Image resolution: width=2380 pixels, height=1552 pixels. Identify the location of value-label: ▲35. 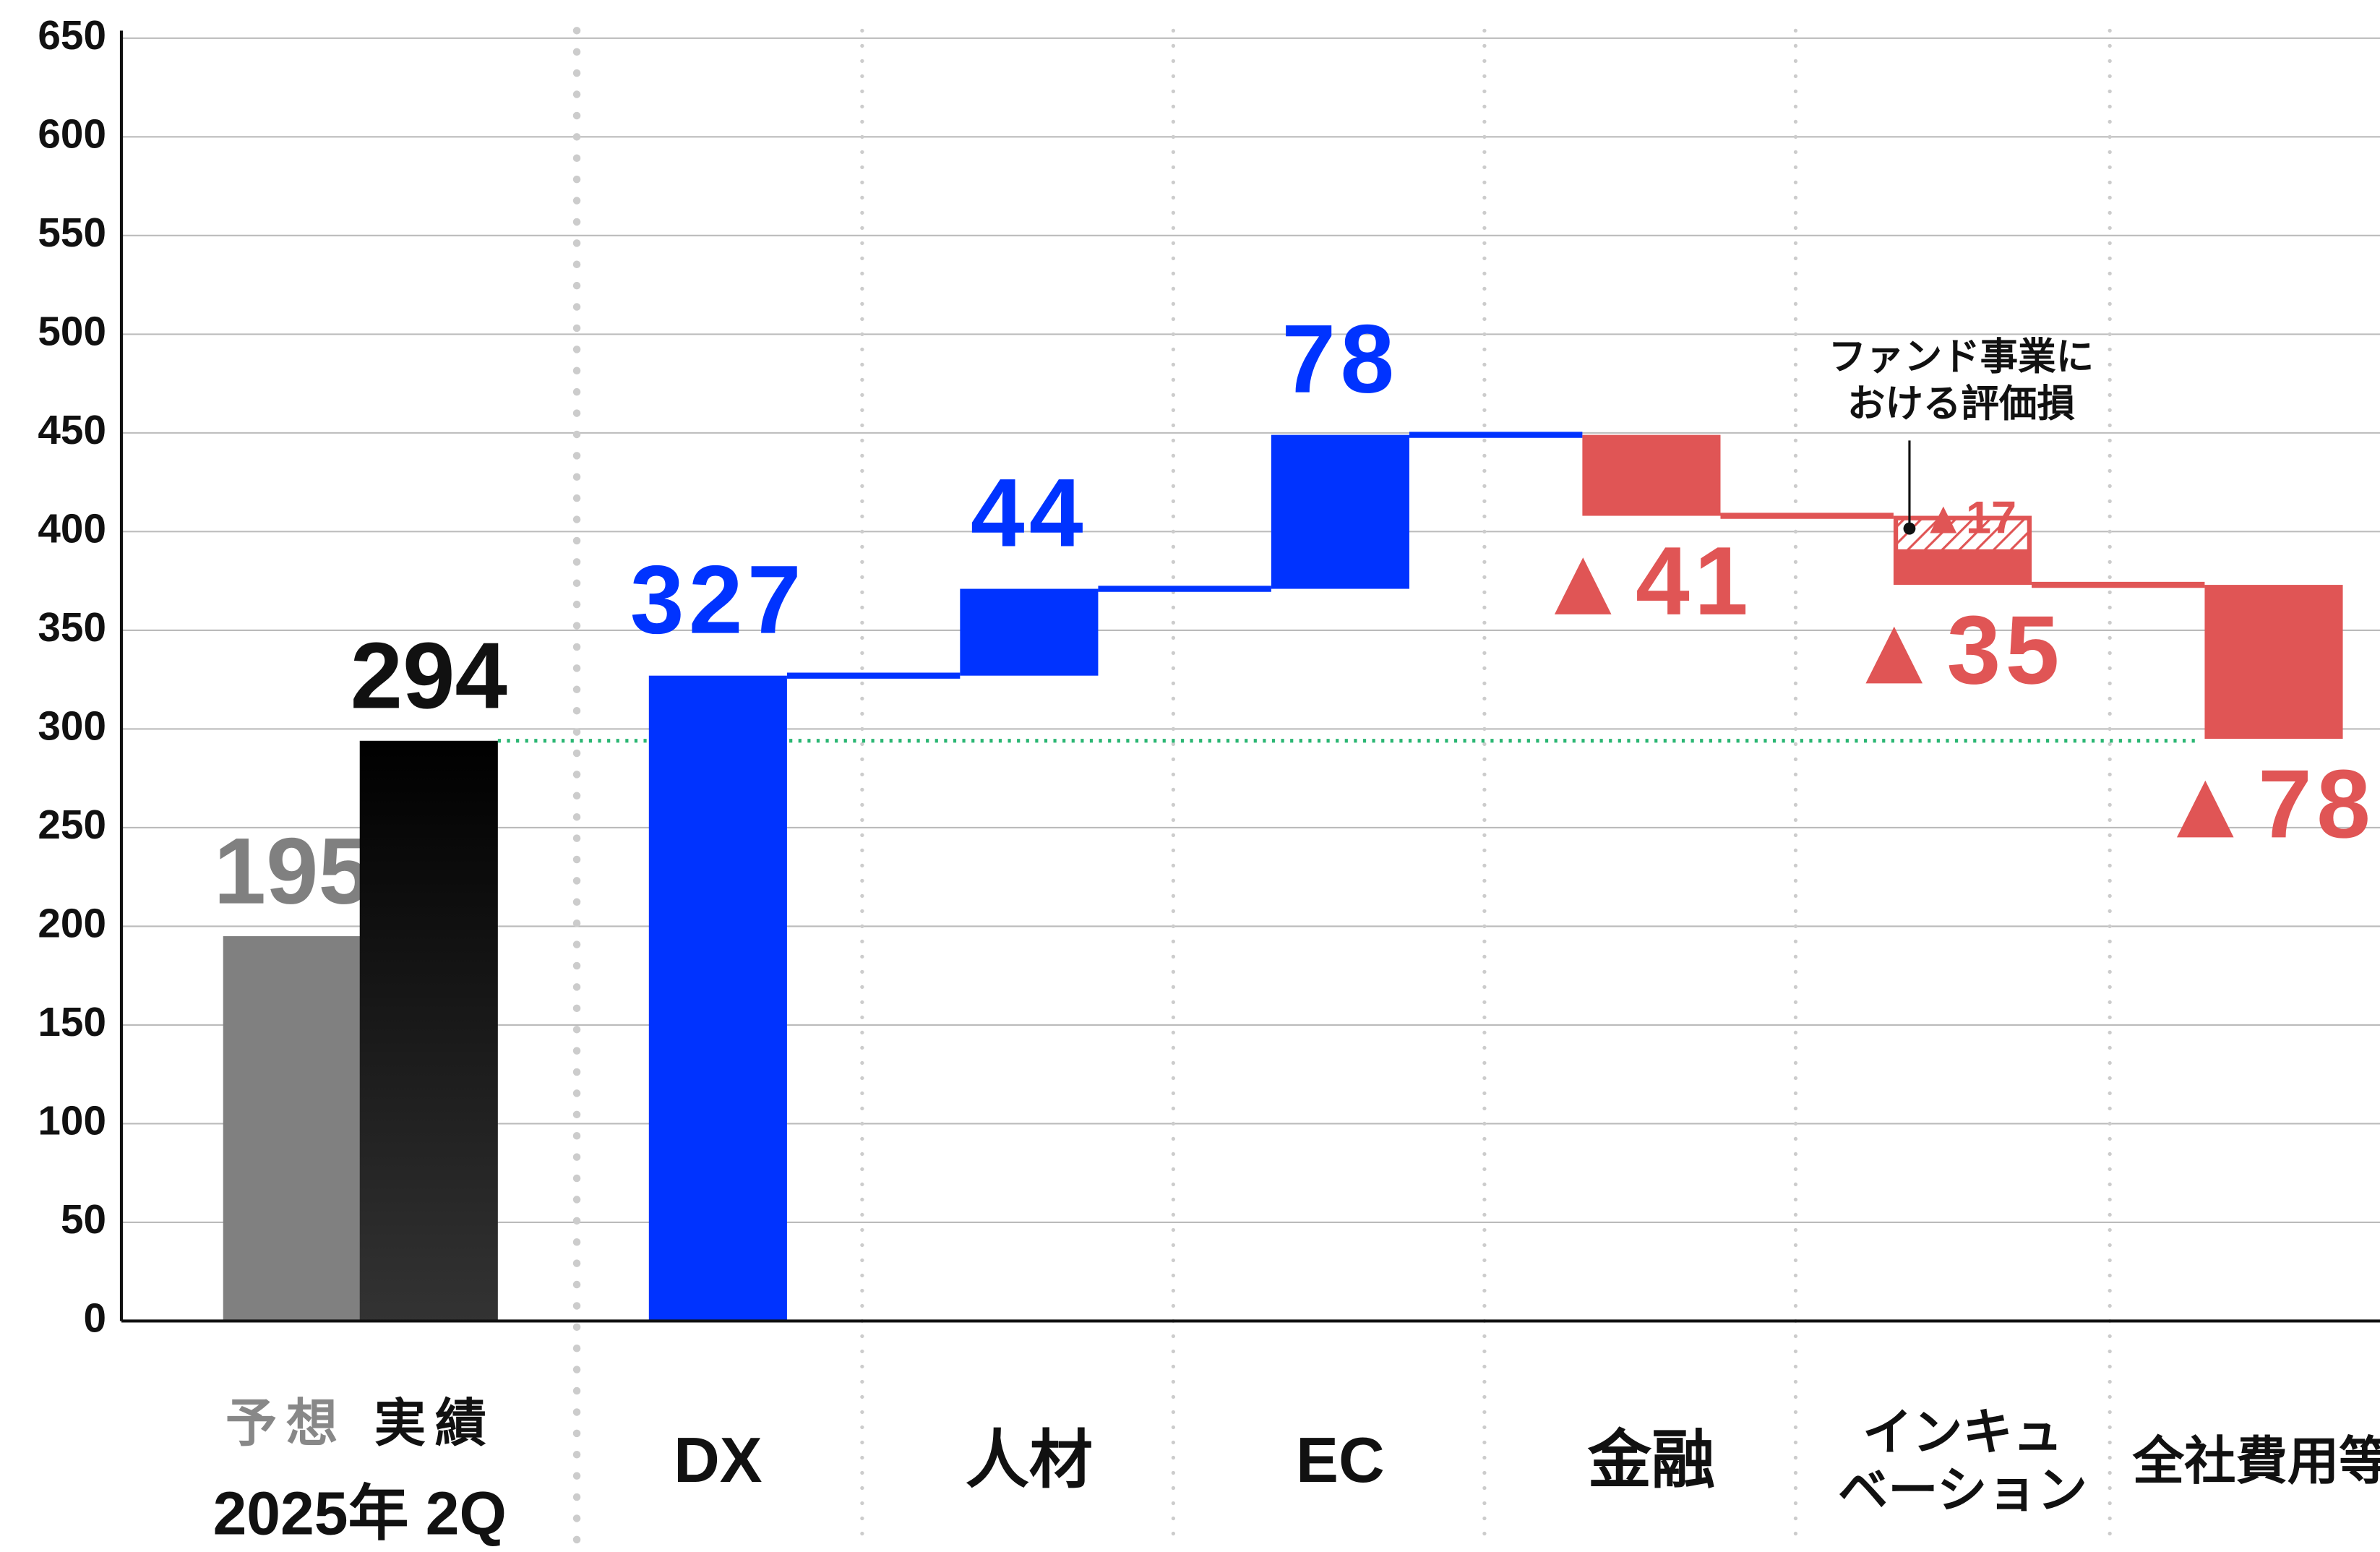
(1954, 650).